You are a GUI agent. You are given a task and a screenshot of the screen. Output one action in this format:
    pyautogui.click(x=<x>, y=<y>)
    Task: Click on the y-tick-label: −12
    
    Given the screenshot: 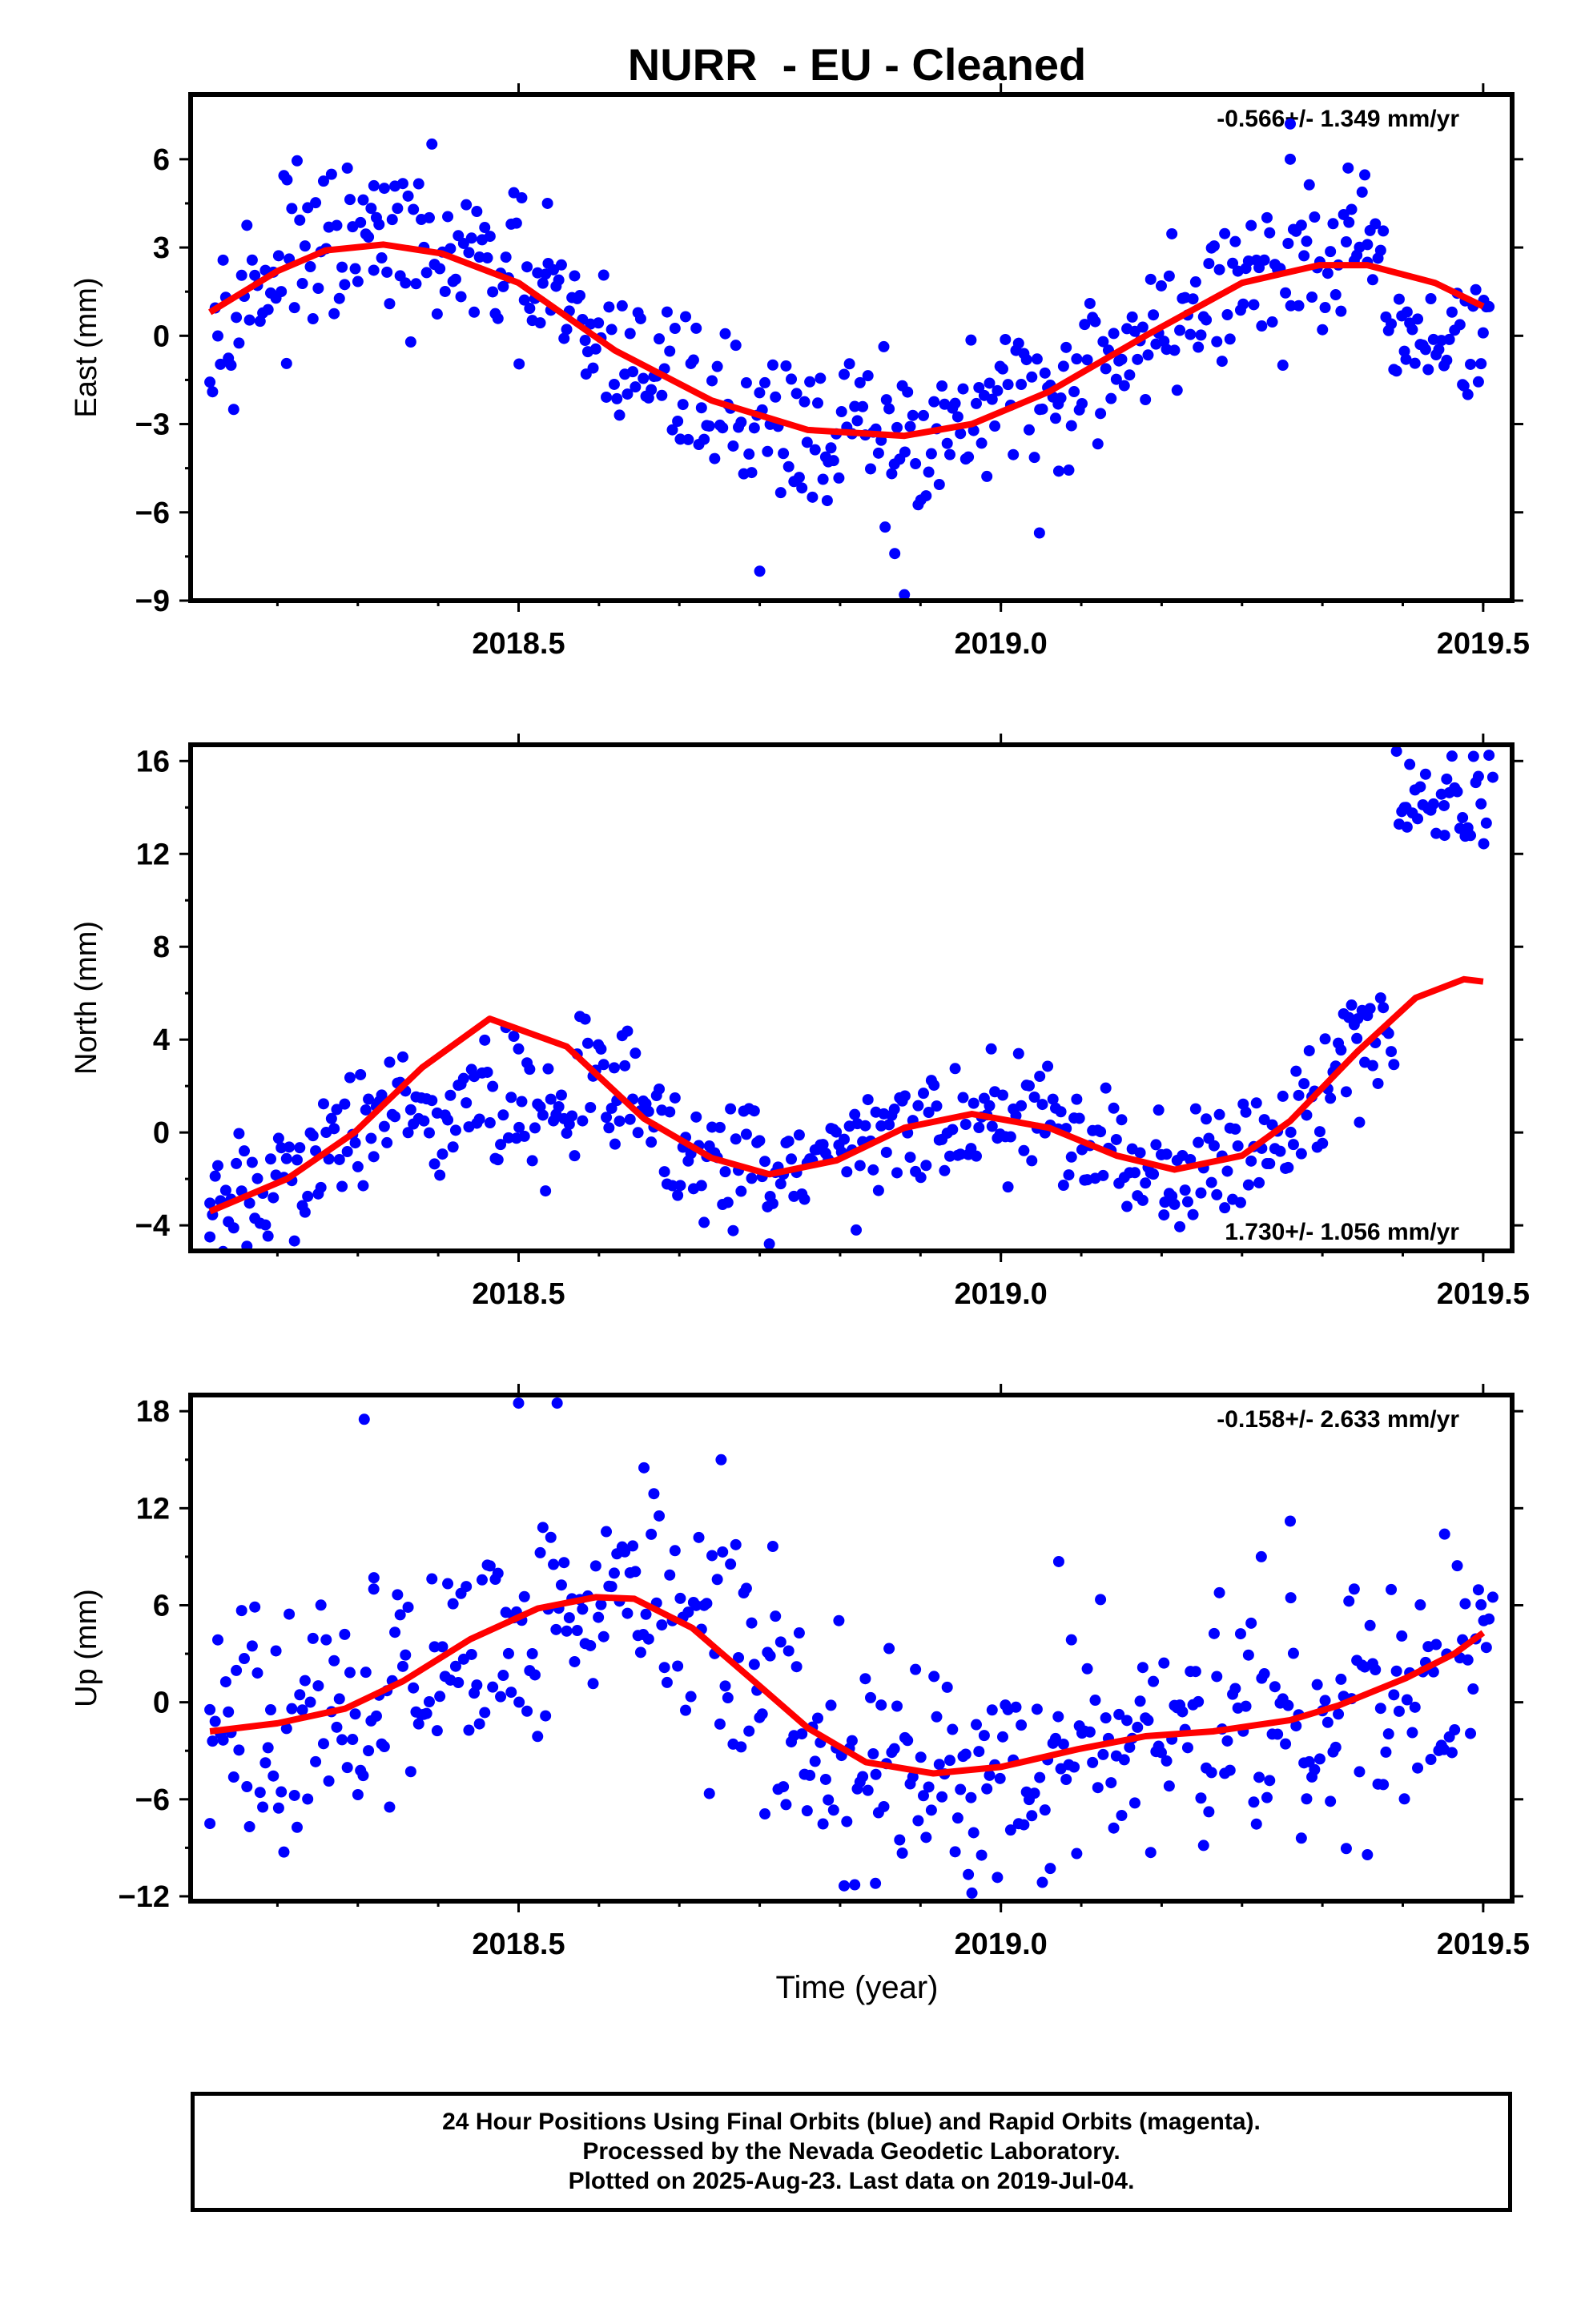 What is the action you would take?
    pyautogui.click(x=145, y=1897)
    